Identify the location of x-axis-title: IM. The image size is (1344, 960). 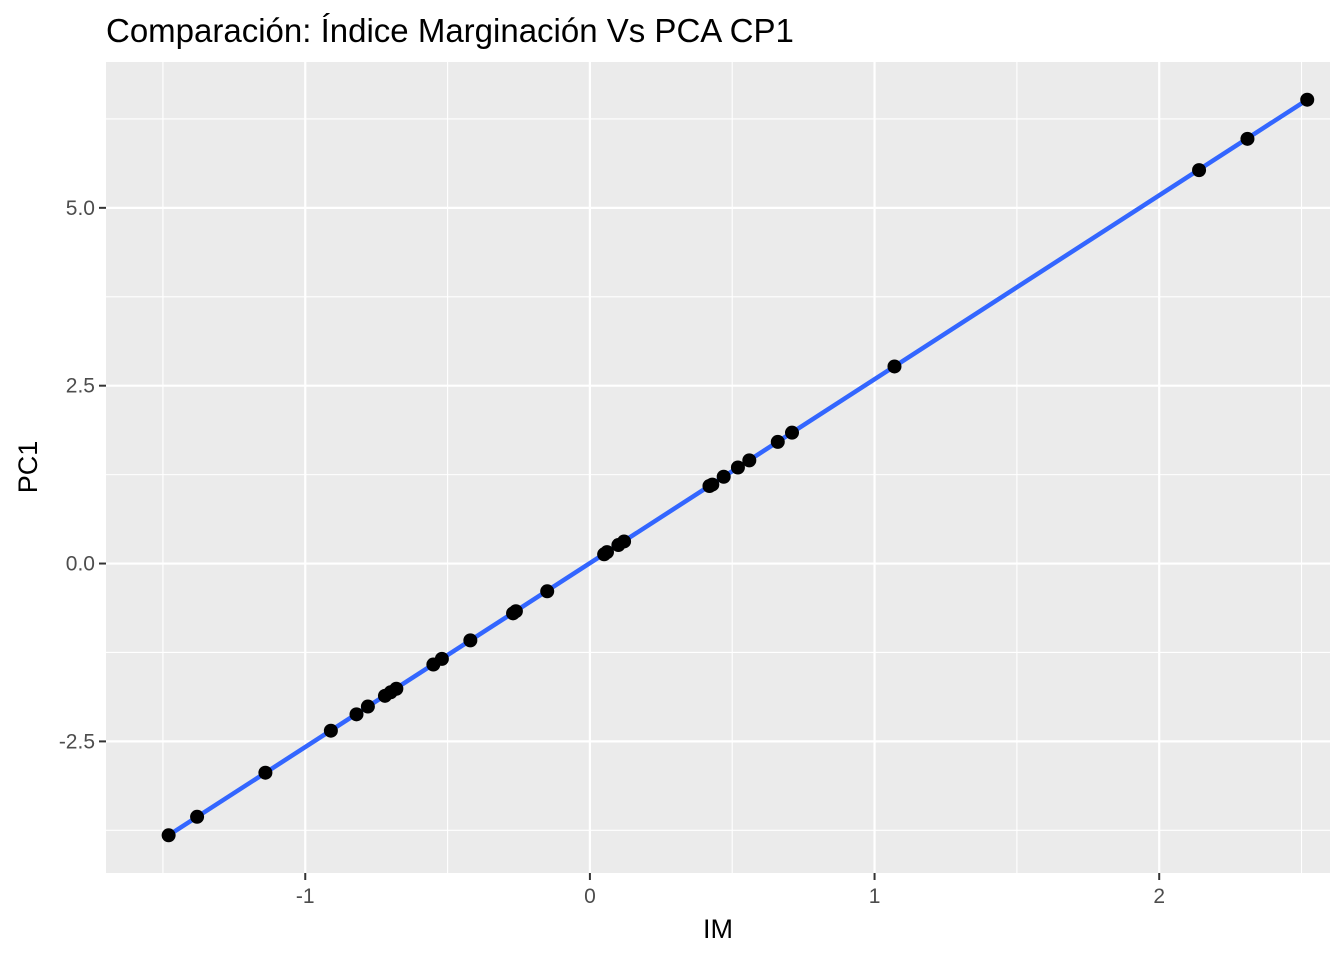
(718, 929).